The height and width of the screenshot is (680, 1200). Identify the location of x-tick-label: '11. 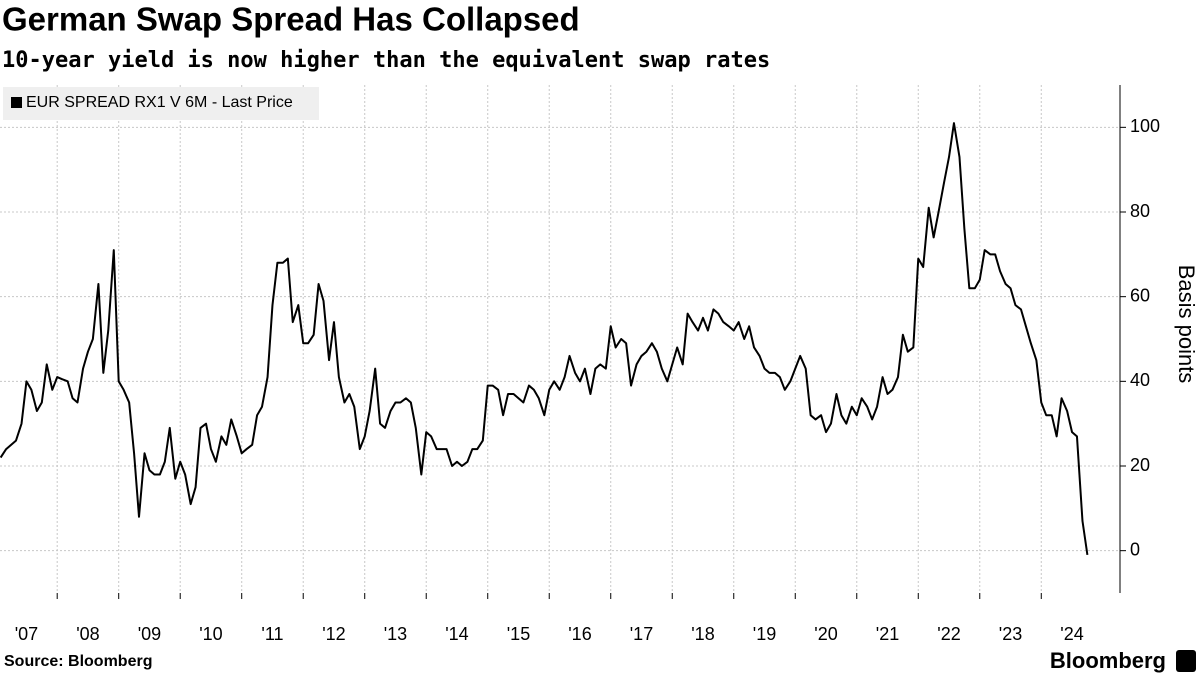
(272, 634).